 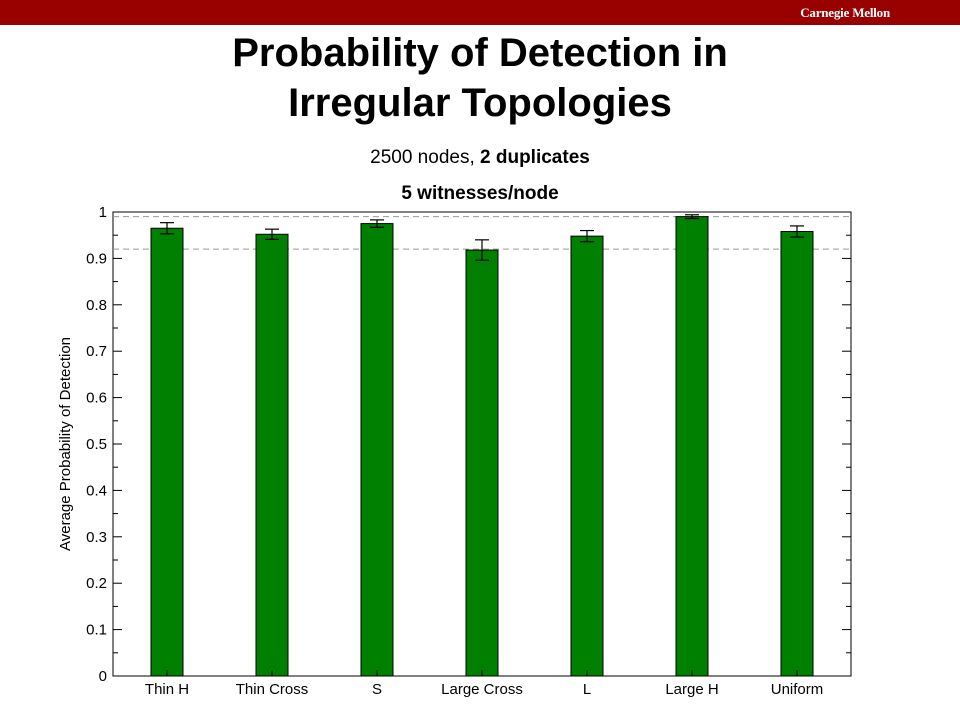 I want to click on y-tick-label: 0.3, so click(x=96, y=537).